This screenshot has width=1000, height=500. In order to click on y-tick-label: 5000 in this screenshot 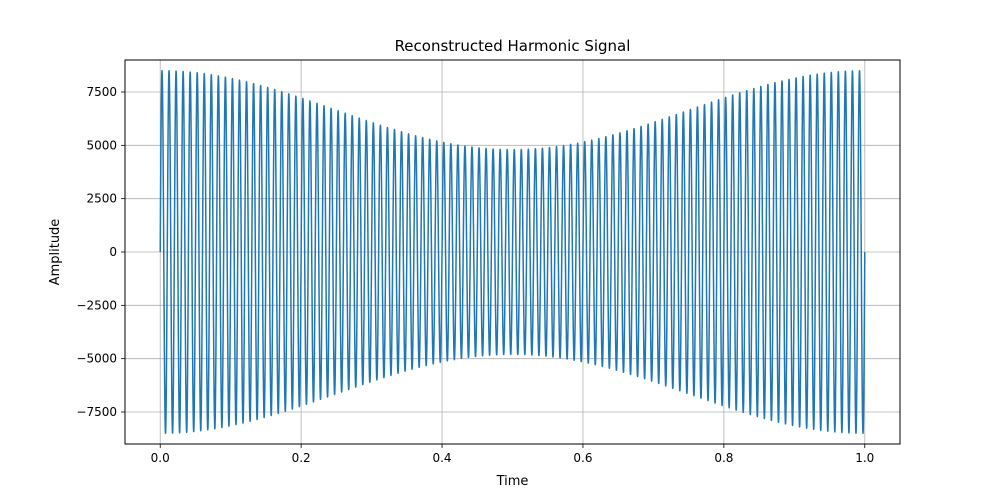, I will do `click(101, 145)`.